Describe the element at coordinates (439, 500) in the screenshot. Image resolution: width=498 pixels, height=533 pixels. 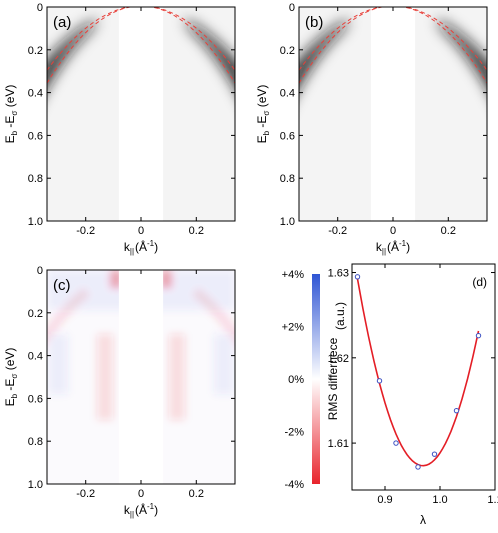
I see `x-tick-label: 1.0` at that location.